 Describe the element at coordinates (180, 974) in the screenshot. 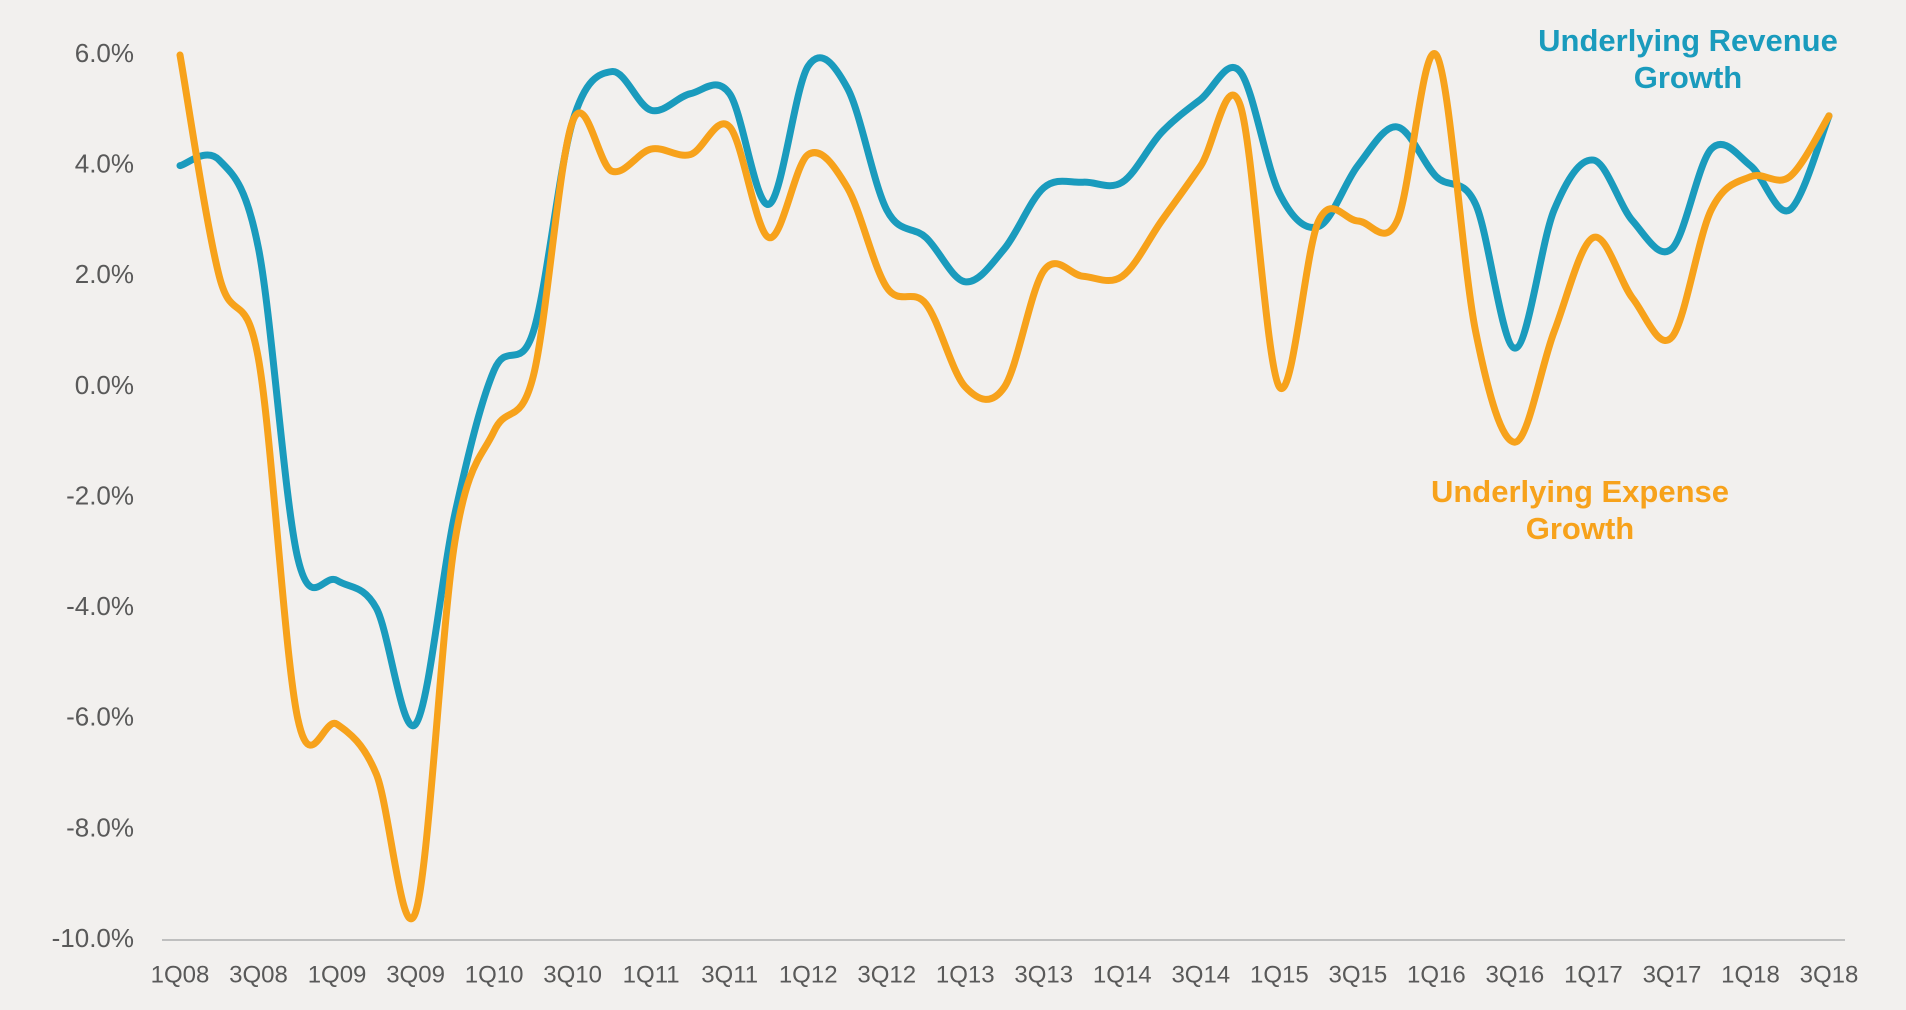

I see `x-tick-label: 1Q08` at that location.